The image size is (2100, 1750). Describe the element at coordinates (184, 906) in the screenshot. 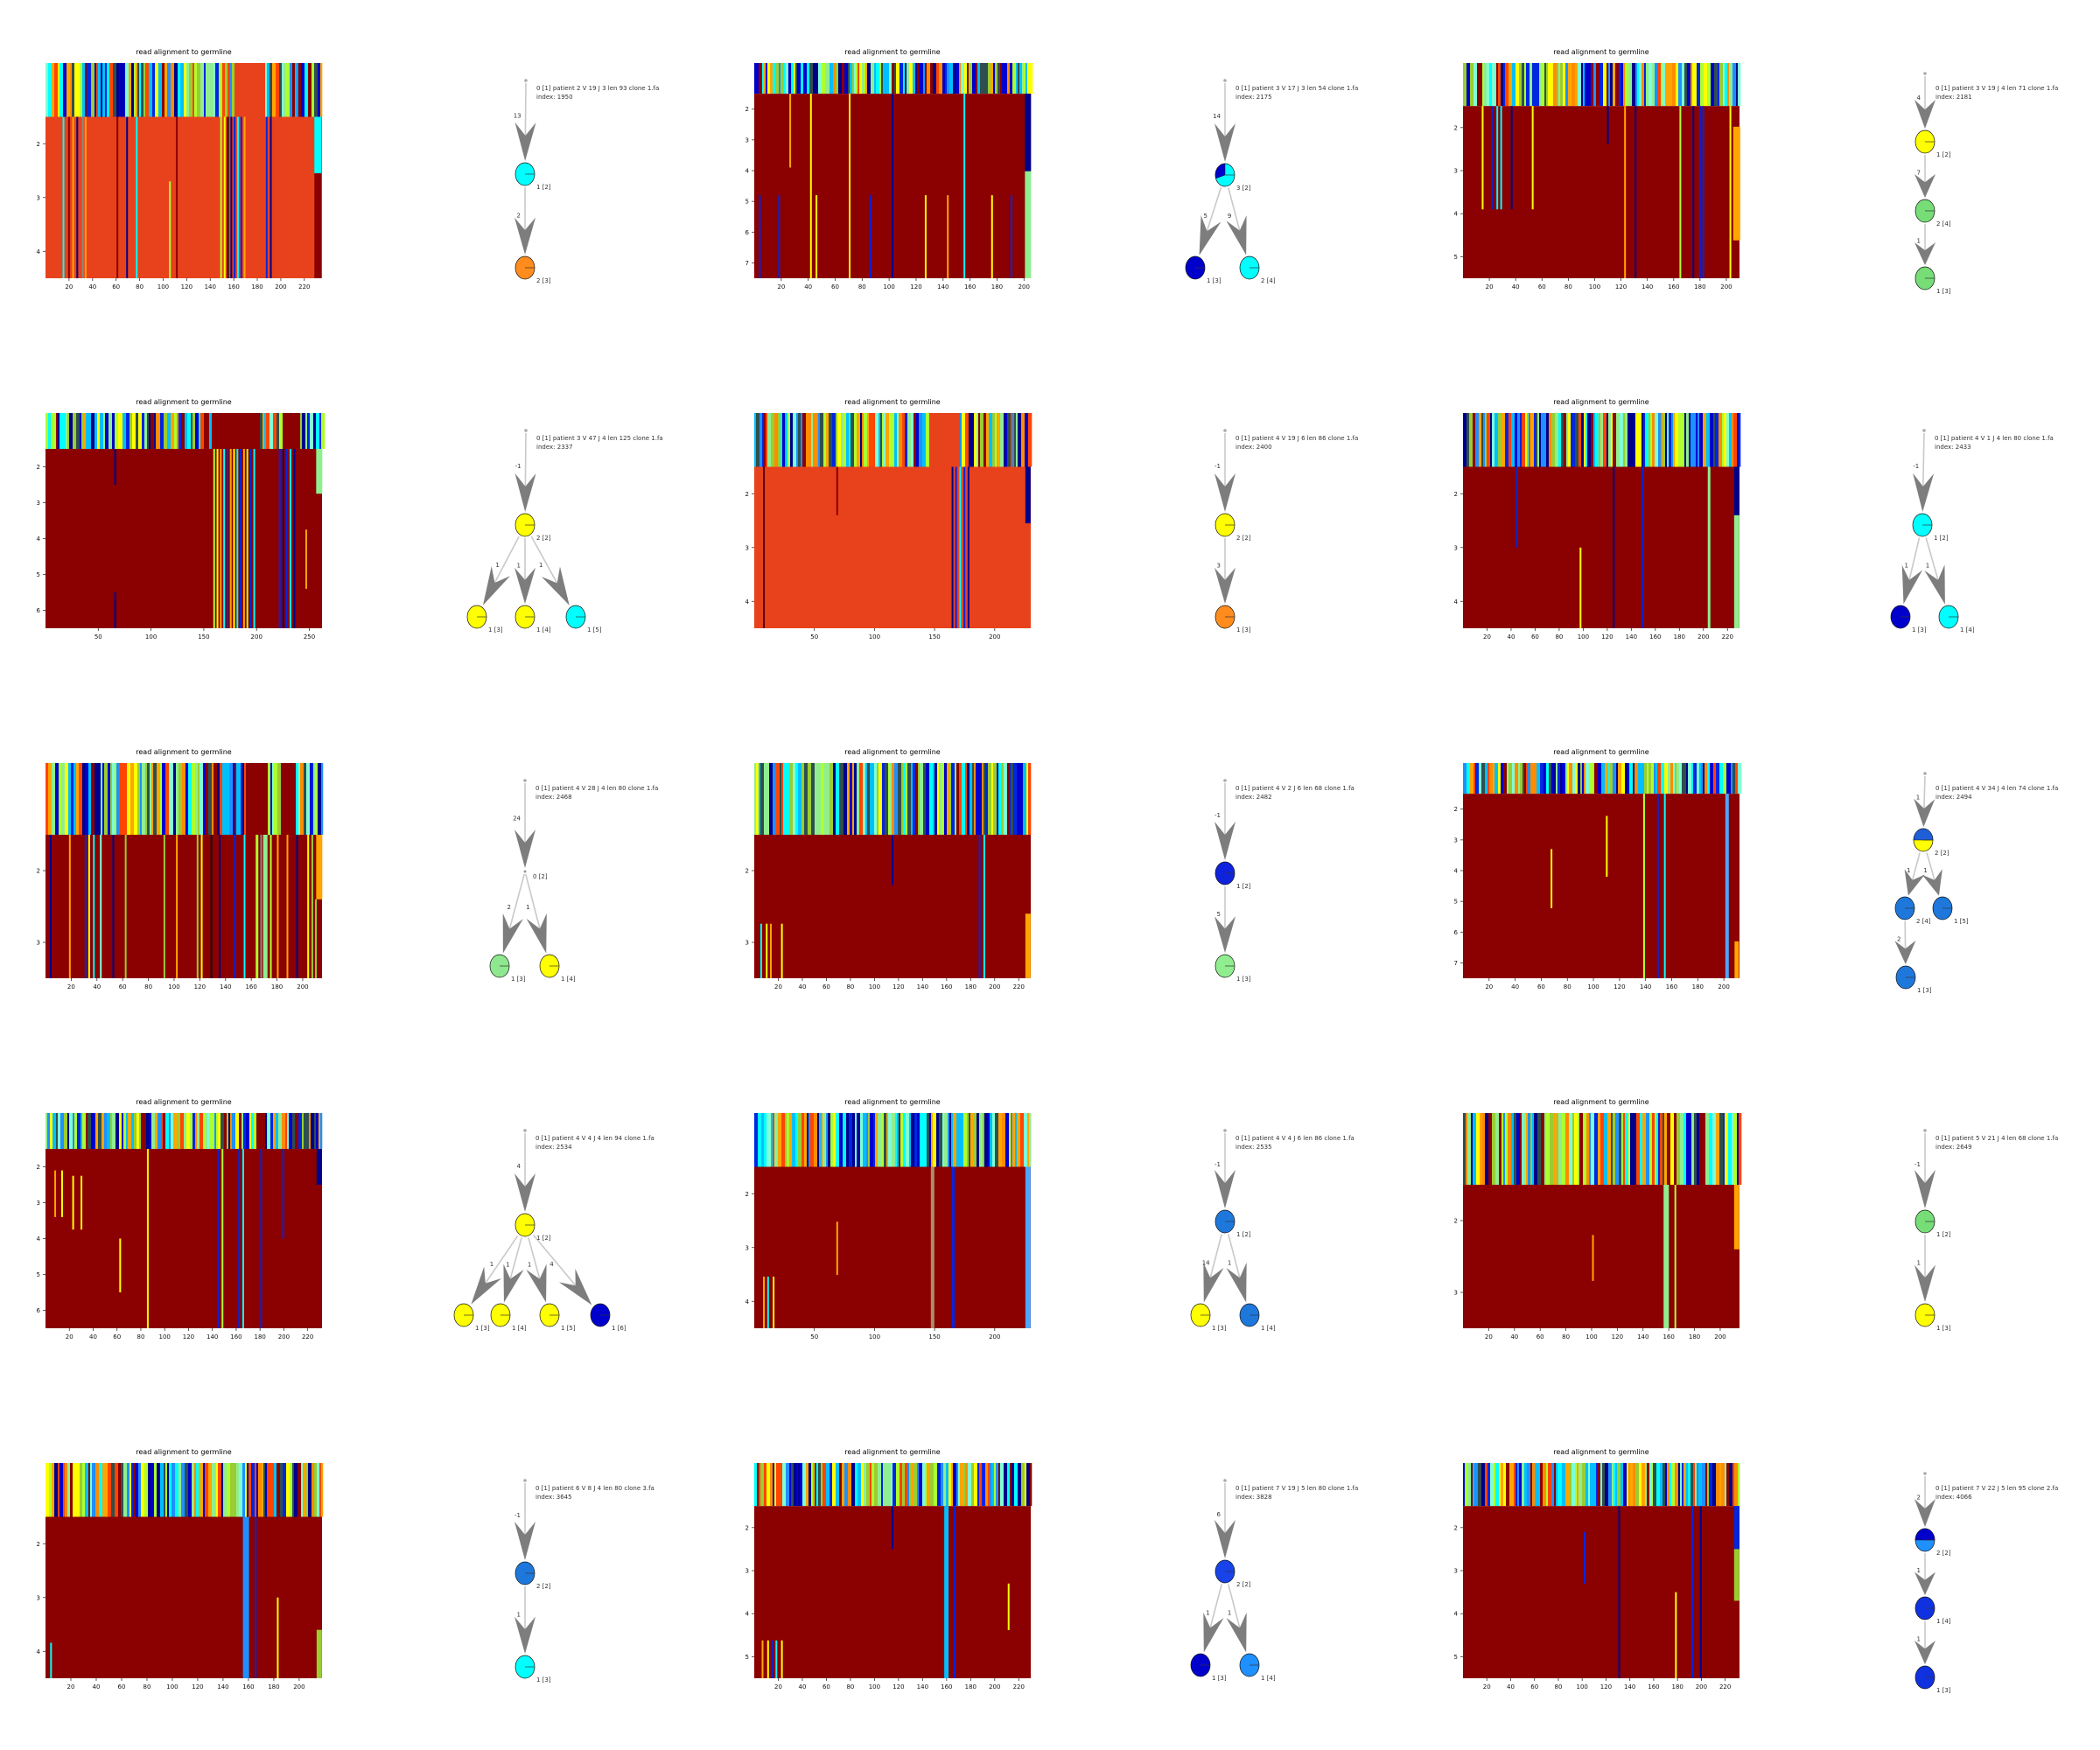

I see `read-match-area` at that location.